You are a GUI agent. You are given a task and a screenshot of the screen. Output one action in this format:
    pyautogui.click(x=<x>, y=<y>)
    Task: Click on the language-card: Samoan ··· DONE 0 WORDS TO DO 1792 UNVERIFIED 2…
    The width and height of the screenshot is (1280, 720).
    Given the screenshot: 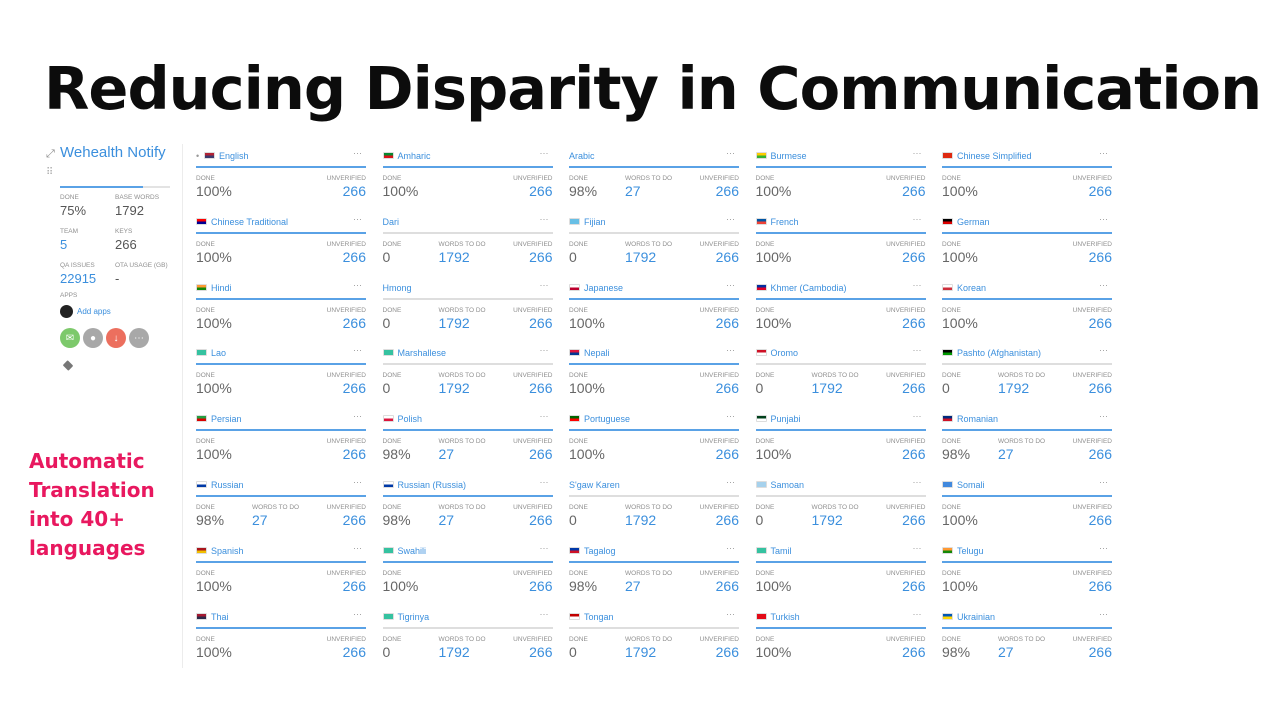 What is the action you would take?
    pyautogui.click(x=840, y=509)
    